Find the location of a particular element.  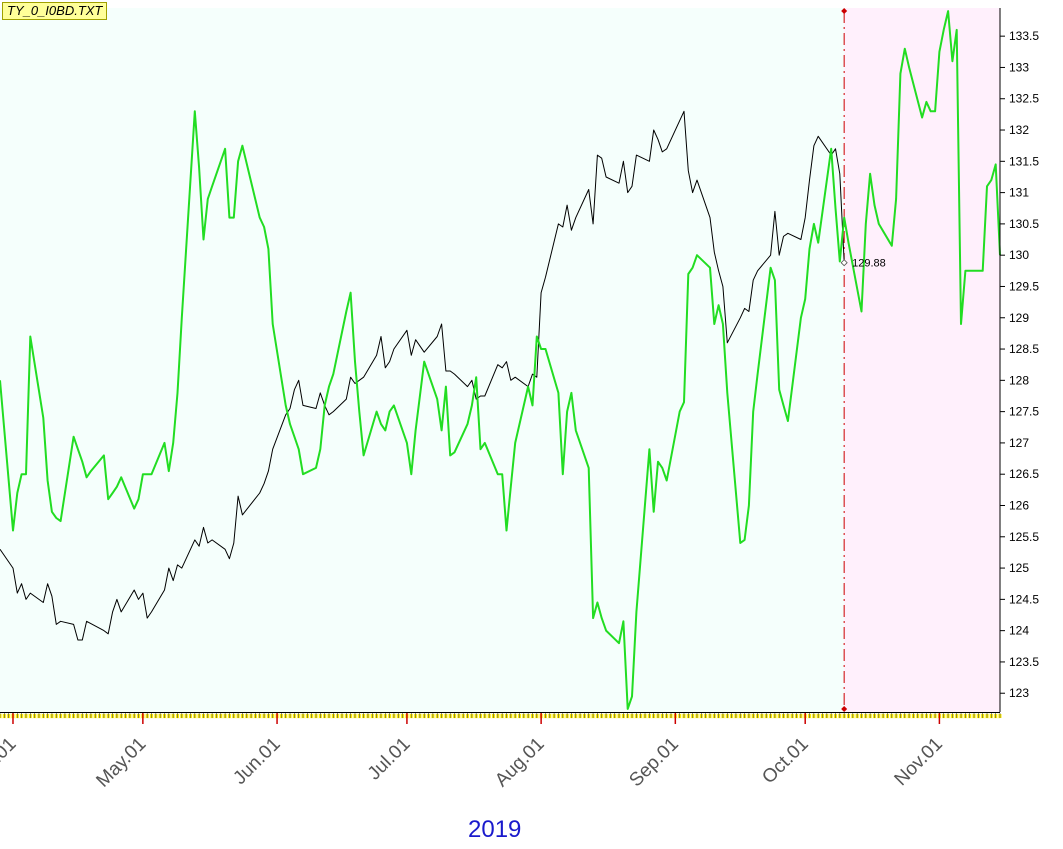

last-value-marker is located at coordinates (844, 263).